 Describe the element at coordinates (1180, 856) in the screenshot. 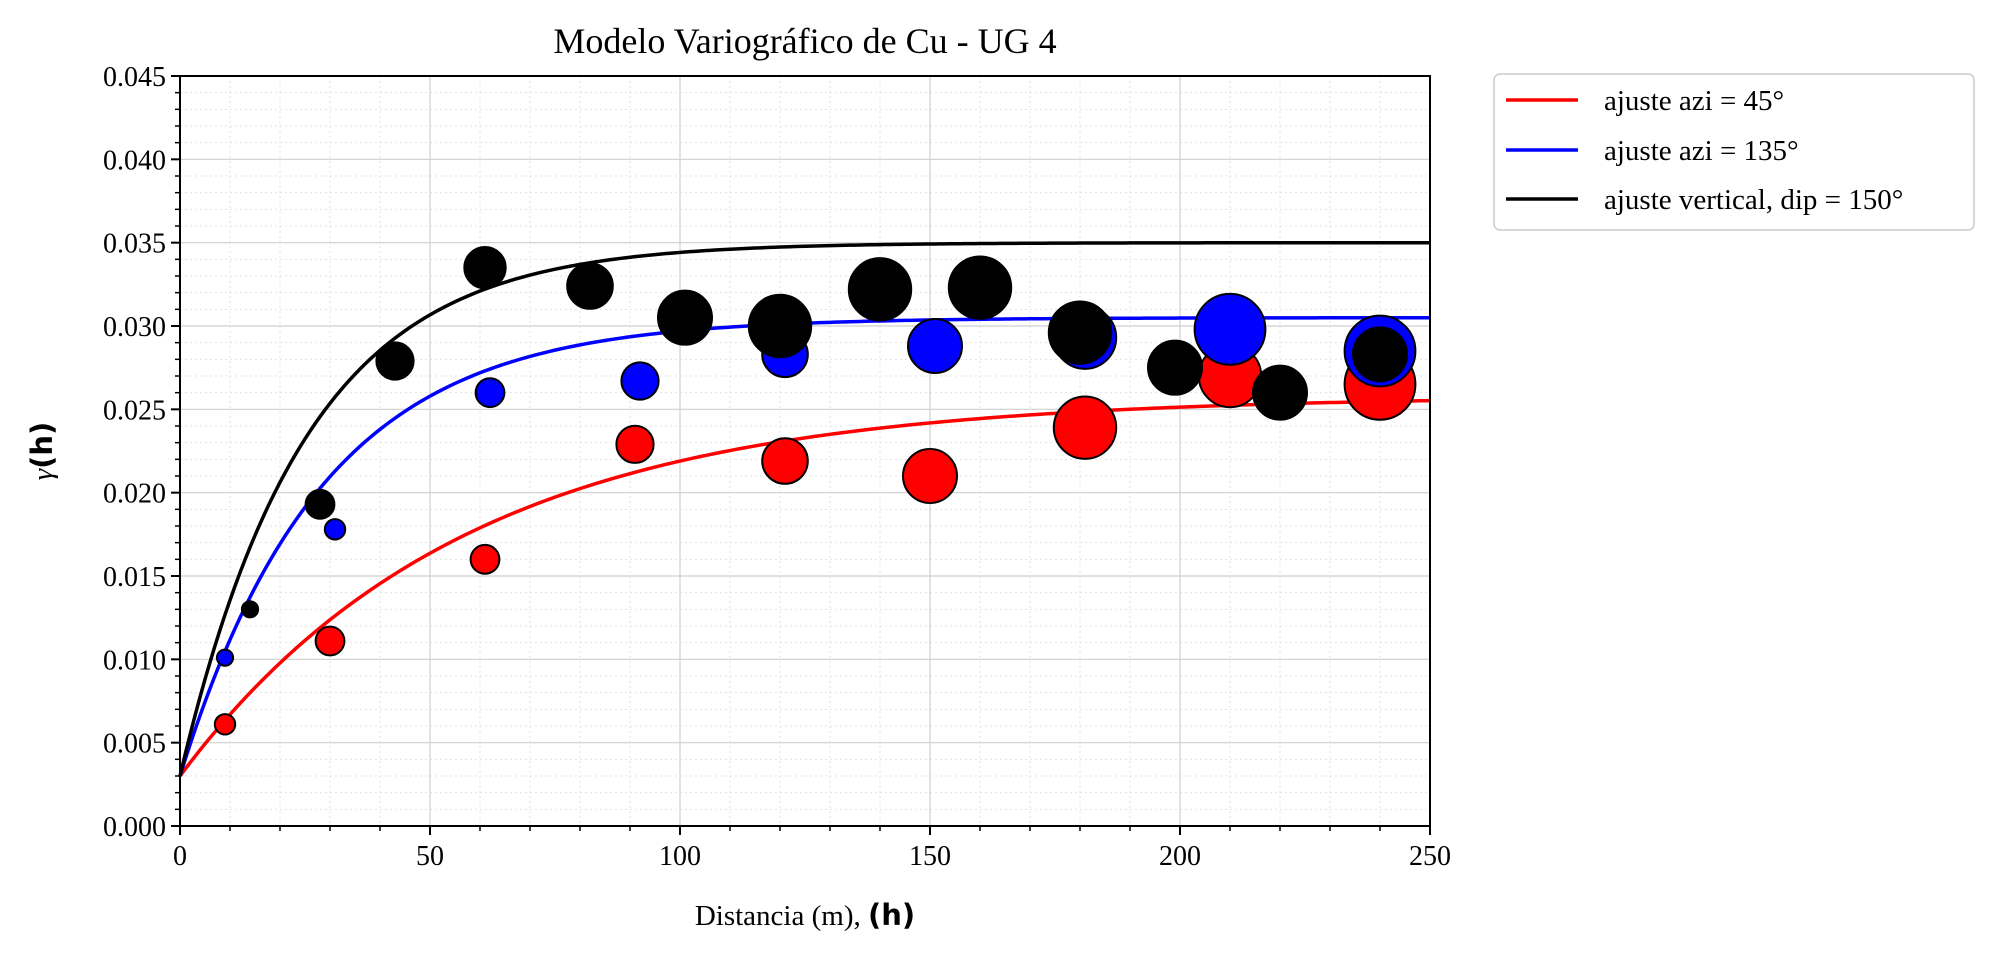

I see `x-tick-label: 200` at that location.